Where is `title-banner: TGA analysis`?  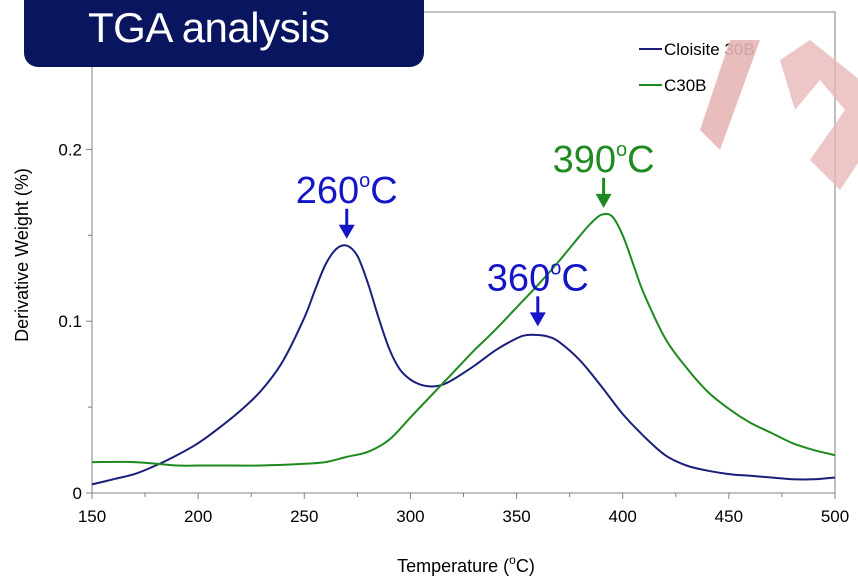 title-banner: TGA analysis is located at coordinates (224, 33).